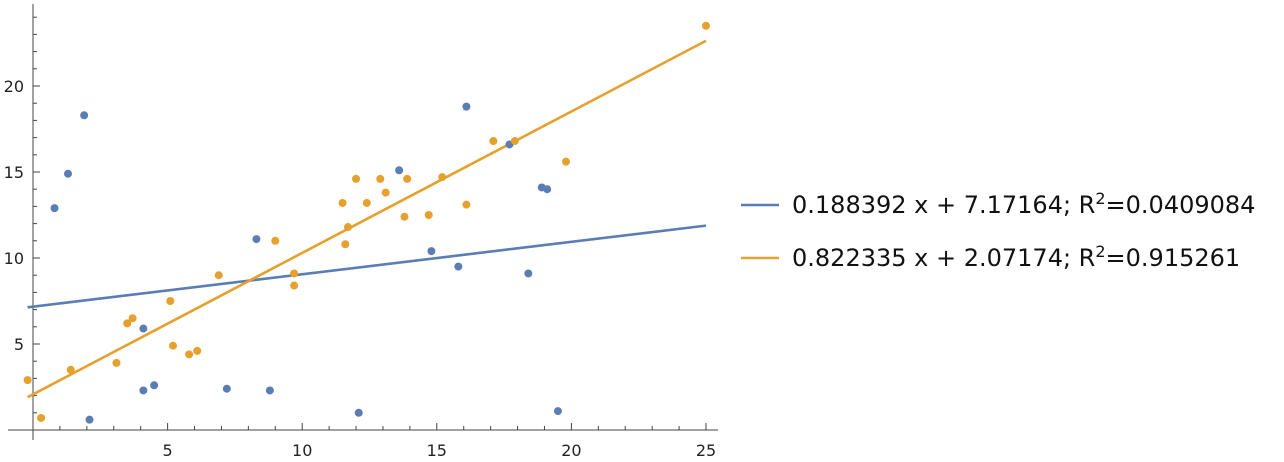 Image resolution: width=1284 pixels, height=462 pixels. I want to click on x-tick-label: 10, so click(302, 450).